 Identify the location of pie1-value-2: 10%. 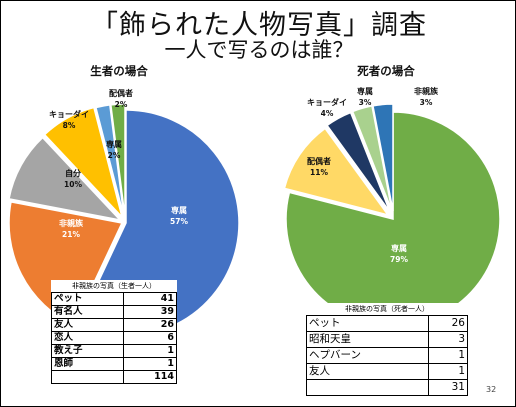
(73, 184).